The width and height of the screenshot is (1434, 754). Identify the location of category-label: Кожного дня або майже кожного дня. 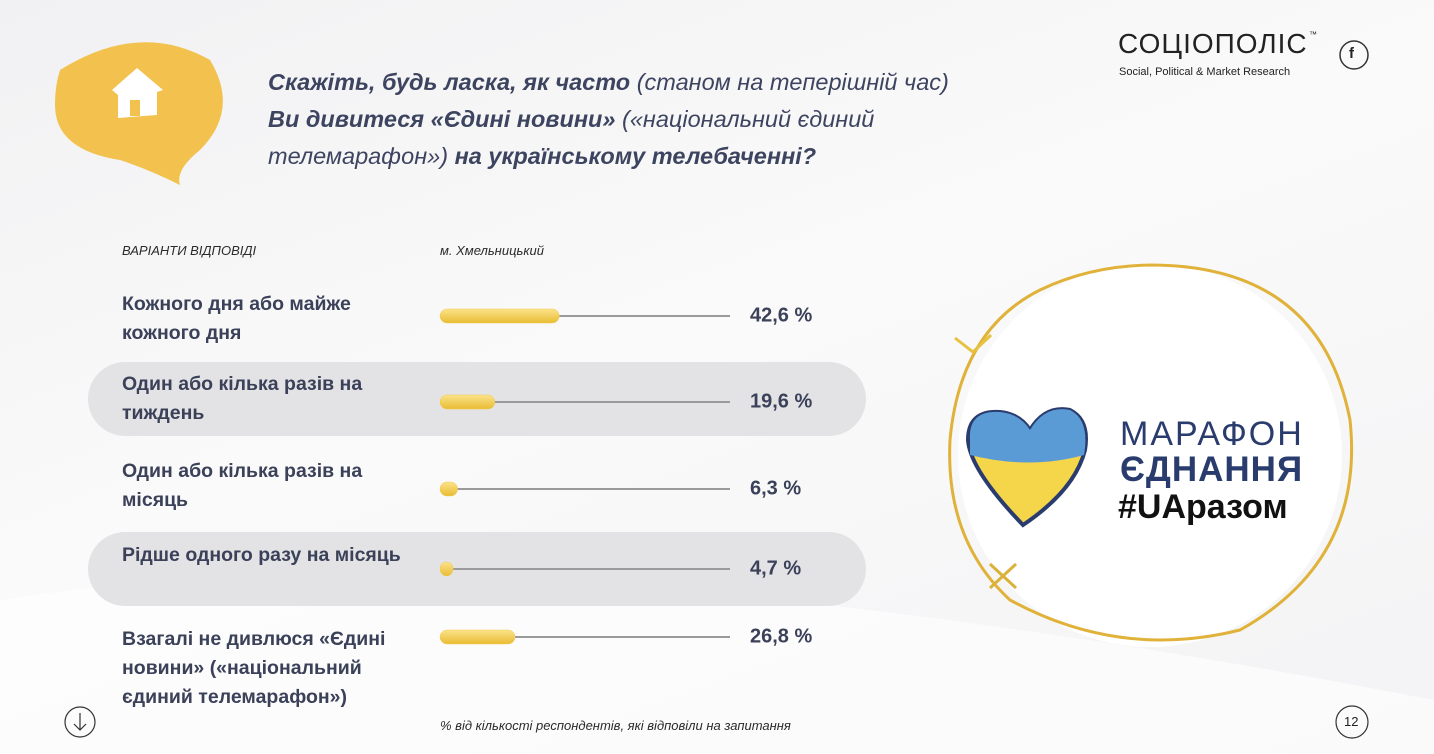
(236, 318).